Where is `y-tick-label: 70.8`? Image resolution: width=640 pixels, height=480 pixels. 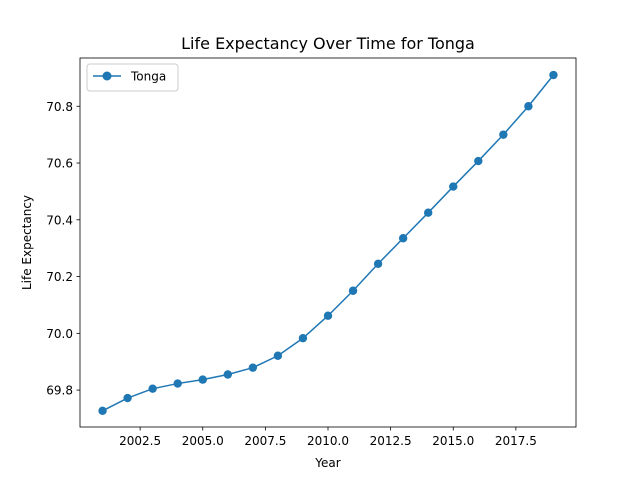 y-tick-label: 70.8 is located at coordinates (59, 107).